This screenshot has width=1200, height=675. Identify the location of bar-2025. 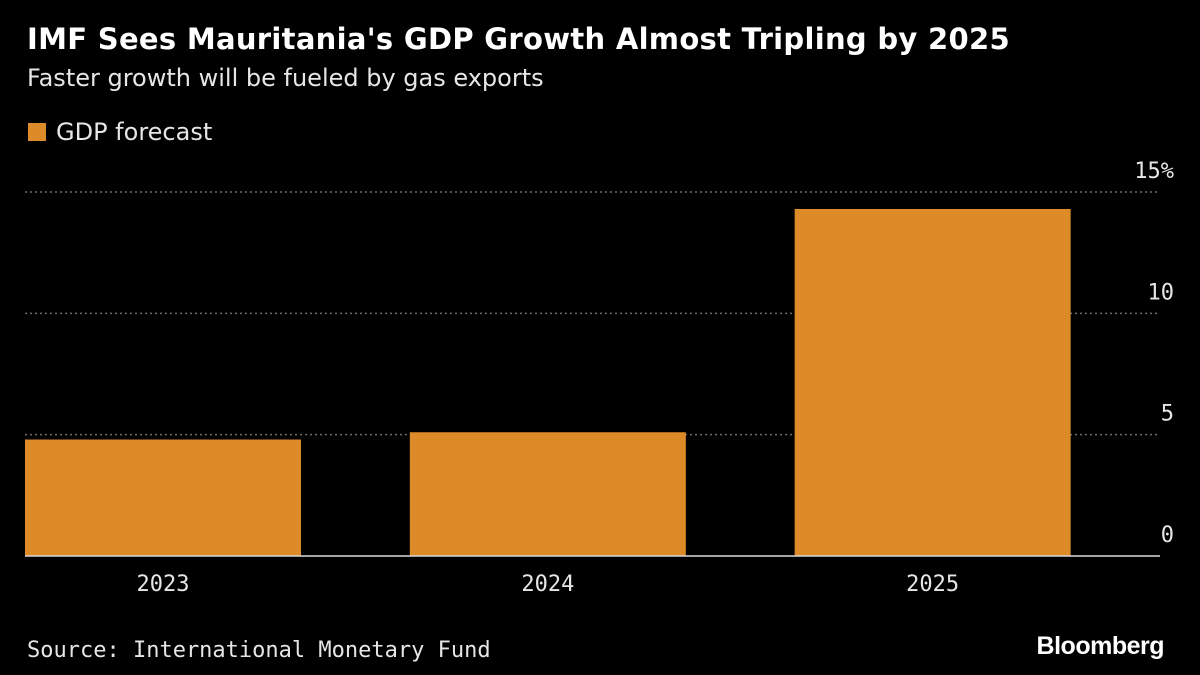
(932, 382).